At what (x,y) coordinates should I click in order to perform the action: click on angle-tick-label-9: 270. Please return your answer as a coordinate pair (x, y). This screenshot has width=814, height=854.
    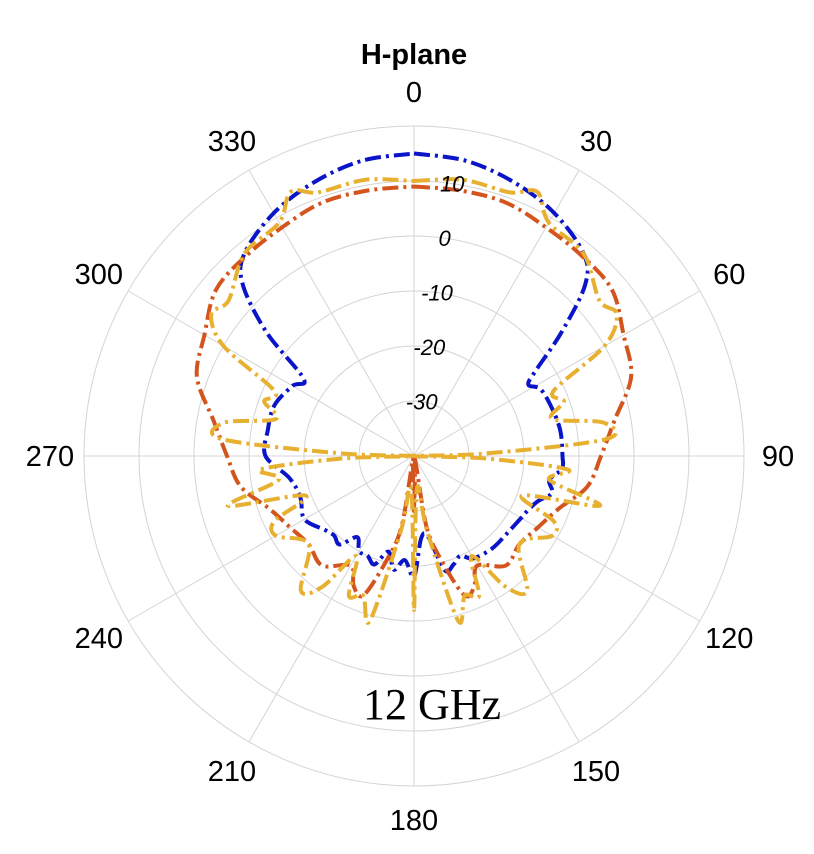
    Looking at the image, I should click on (50, 457).